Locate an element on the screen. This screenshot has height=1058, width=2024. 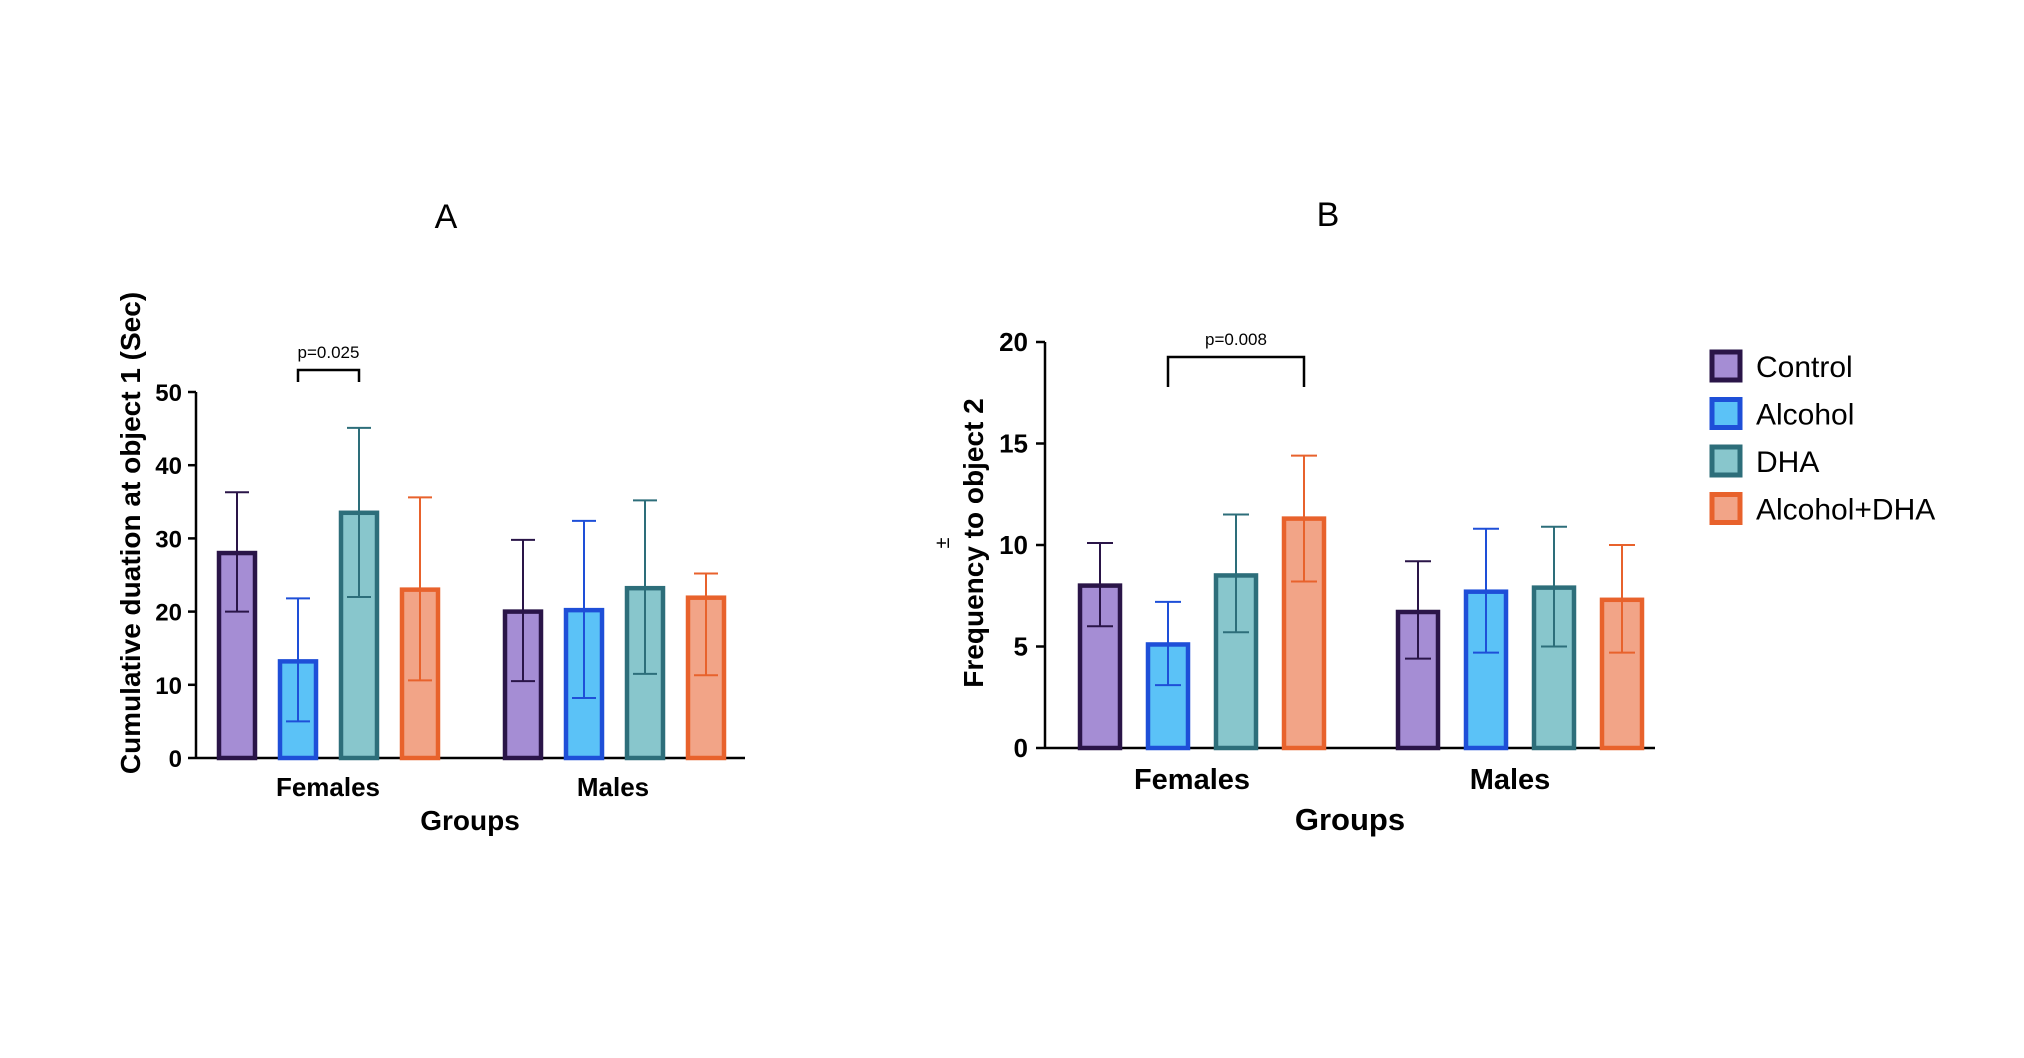
legend-swatch-dha is located at coordinates (1726, 461).